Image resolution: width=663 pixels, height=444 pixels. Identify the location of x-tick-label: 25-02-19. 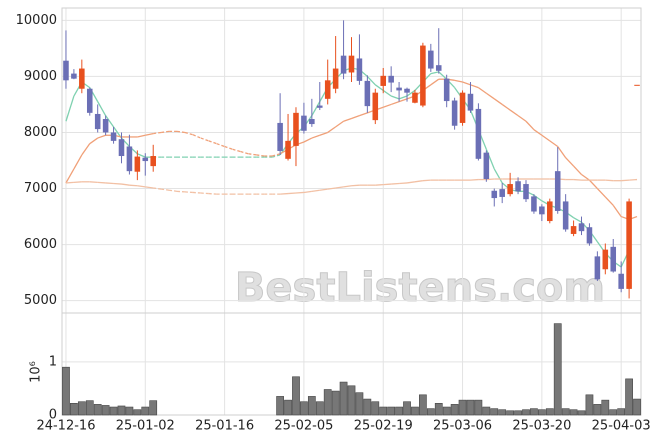
(383, 426).